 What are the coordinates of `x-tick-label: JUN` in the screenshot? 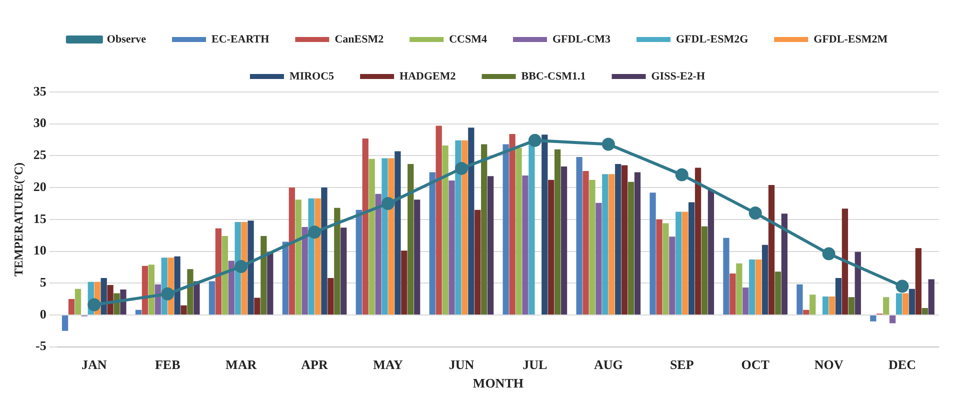 It's located at (461, 364).